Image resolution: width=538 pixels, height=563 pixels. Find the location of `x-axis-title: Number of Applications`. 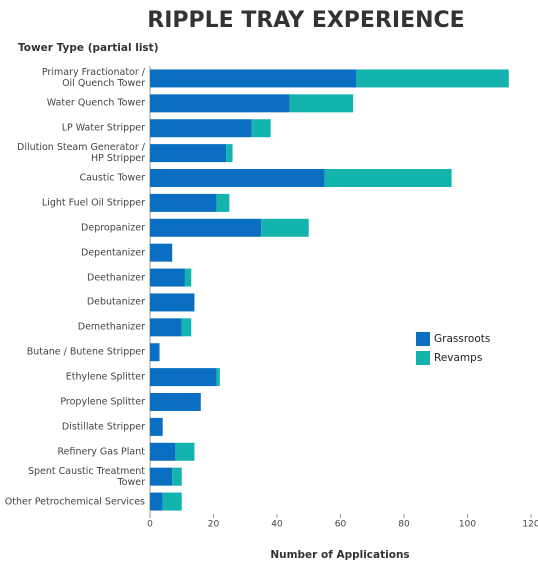

x-axis-title: Number of Applications is located at coordinates (339, 555).